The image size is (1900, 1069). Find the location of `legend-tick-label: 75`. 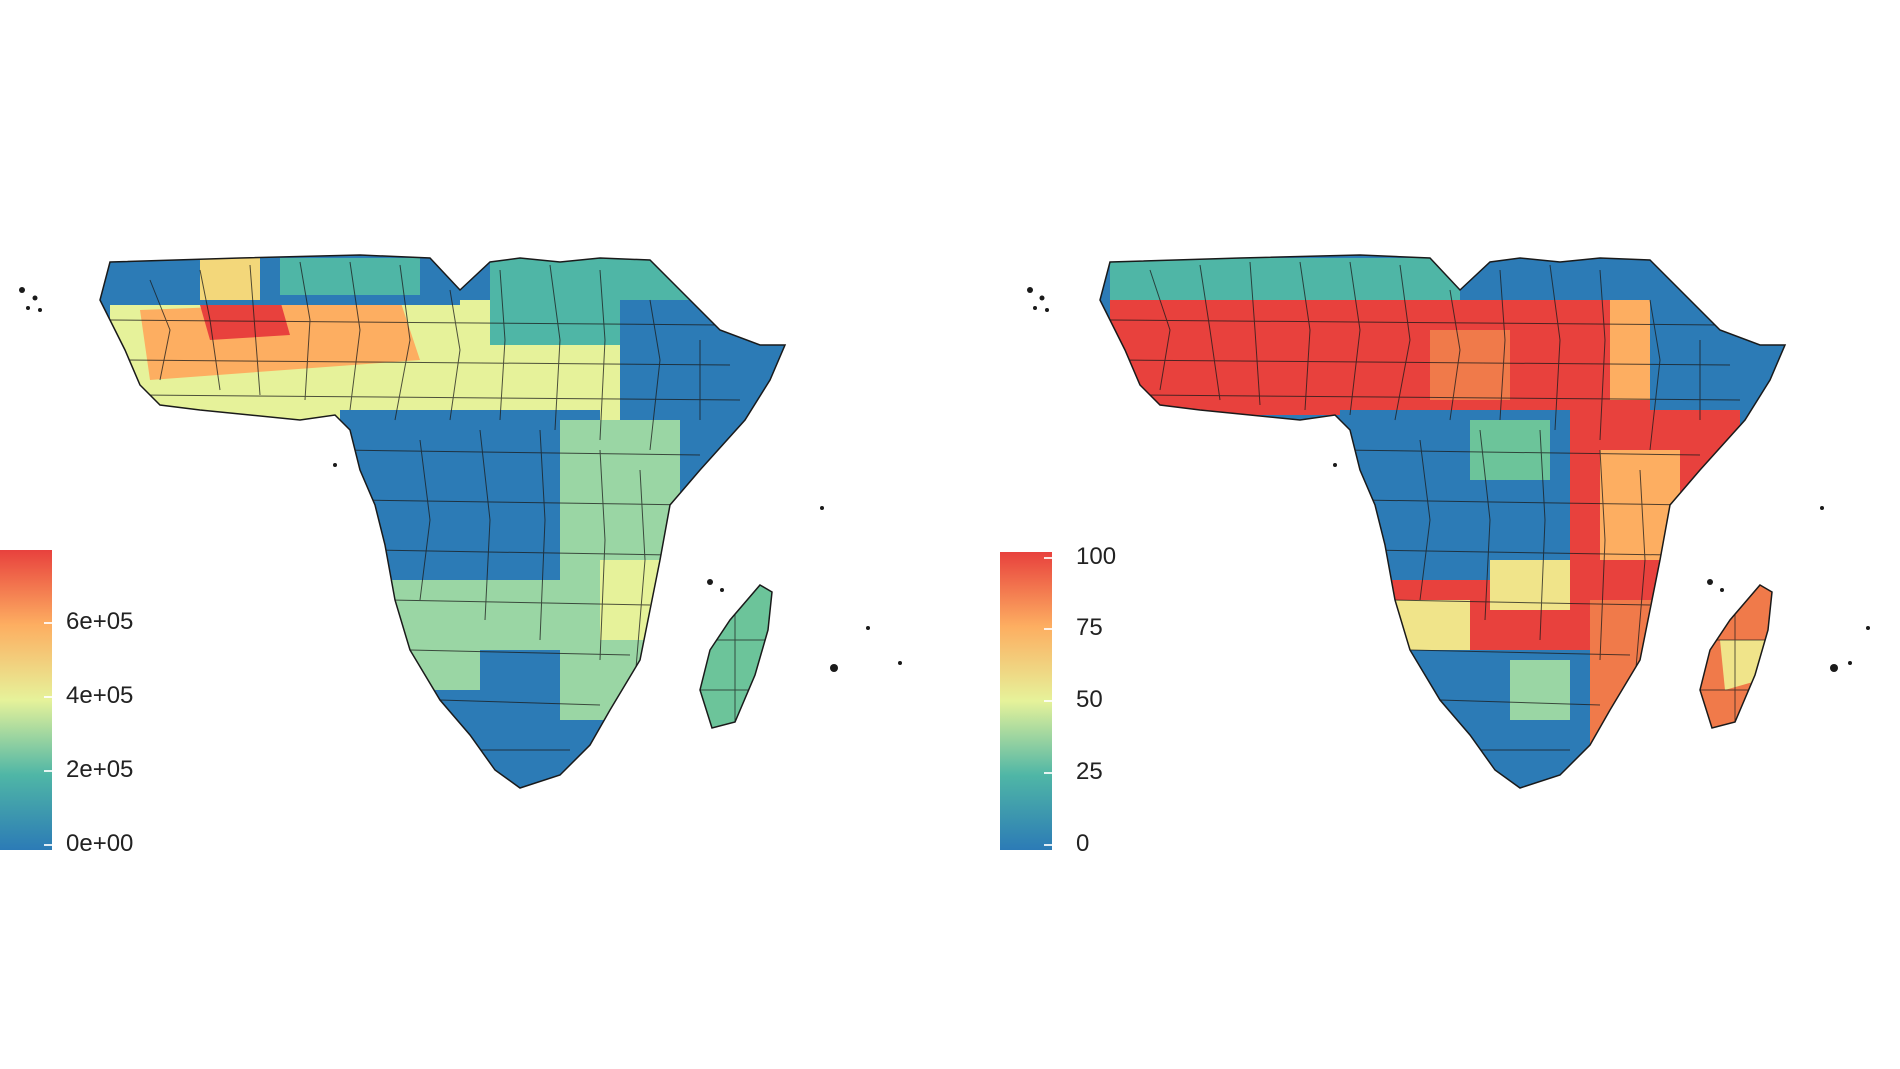

legend-tick-label: 75 is located at coordinates (1089, 627).